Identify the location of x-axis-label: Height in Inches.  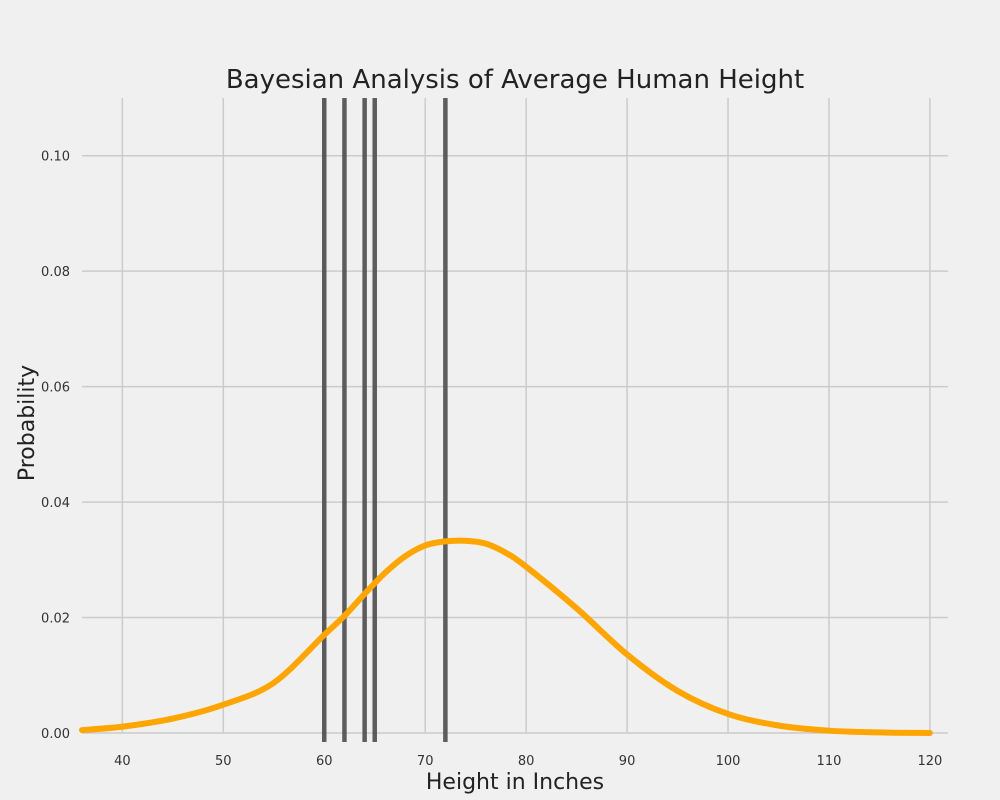
(515, 782).